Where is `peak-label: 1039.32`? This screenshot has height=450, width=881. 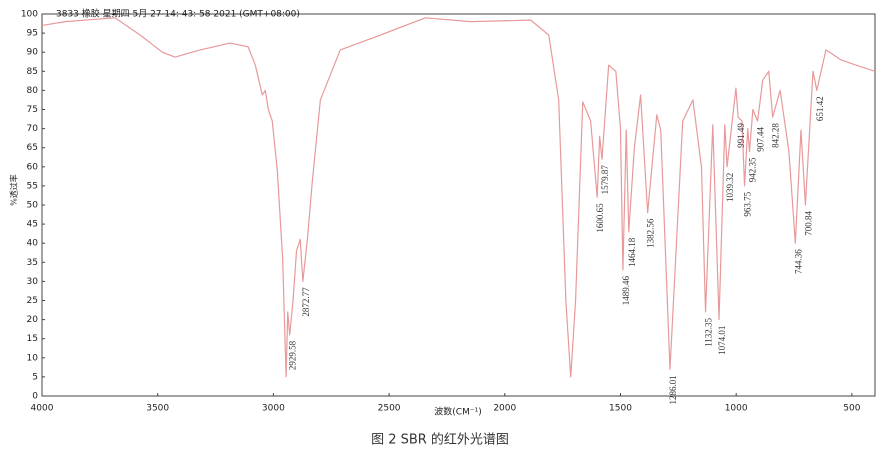
peak-label: 1039.32 is located at coordinates (730, 187).